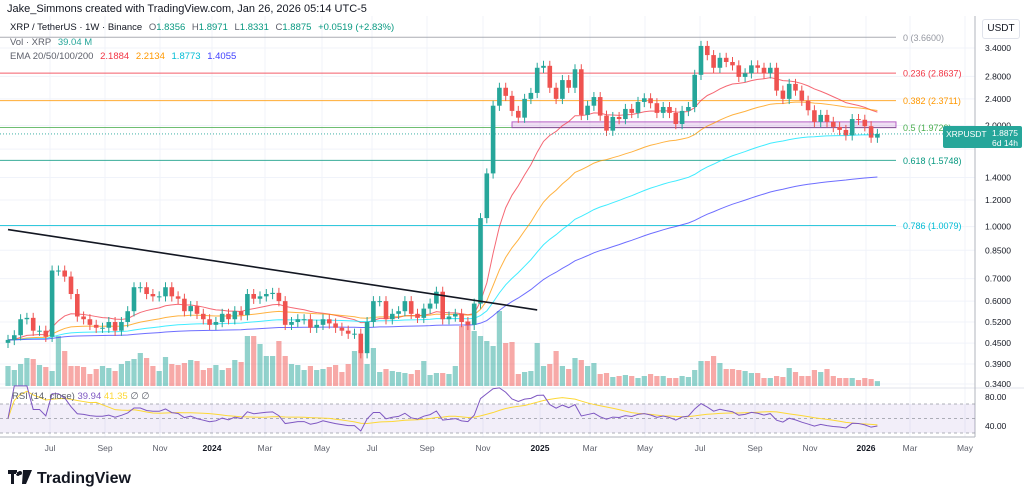 The width and height of the screenshot is (1024, 499). What do you see at coordinates (237, 27) in the screenshot?
I see `low-label: L` at bounding box center [237, 27].